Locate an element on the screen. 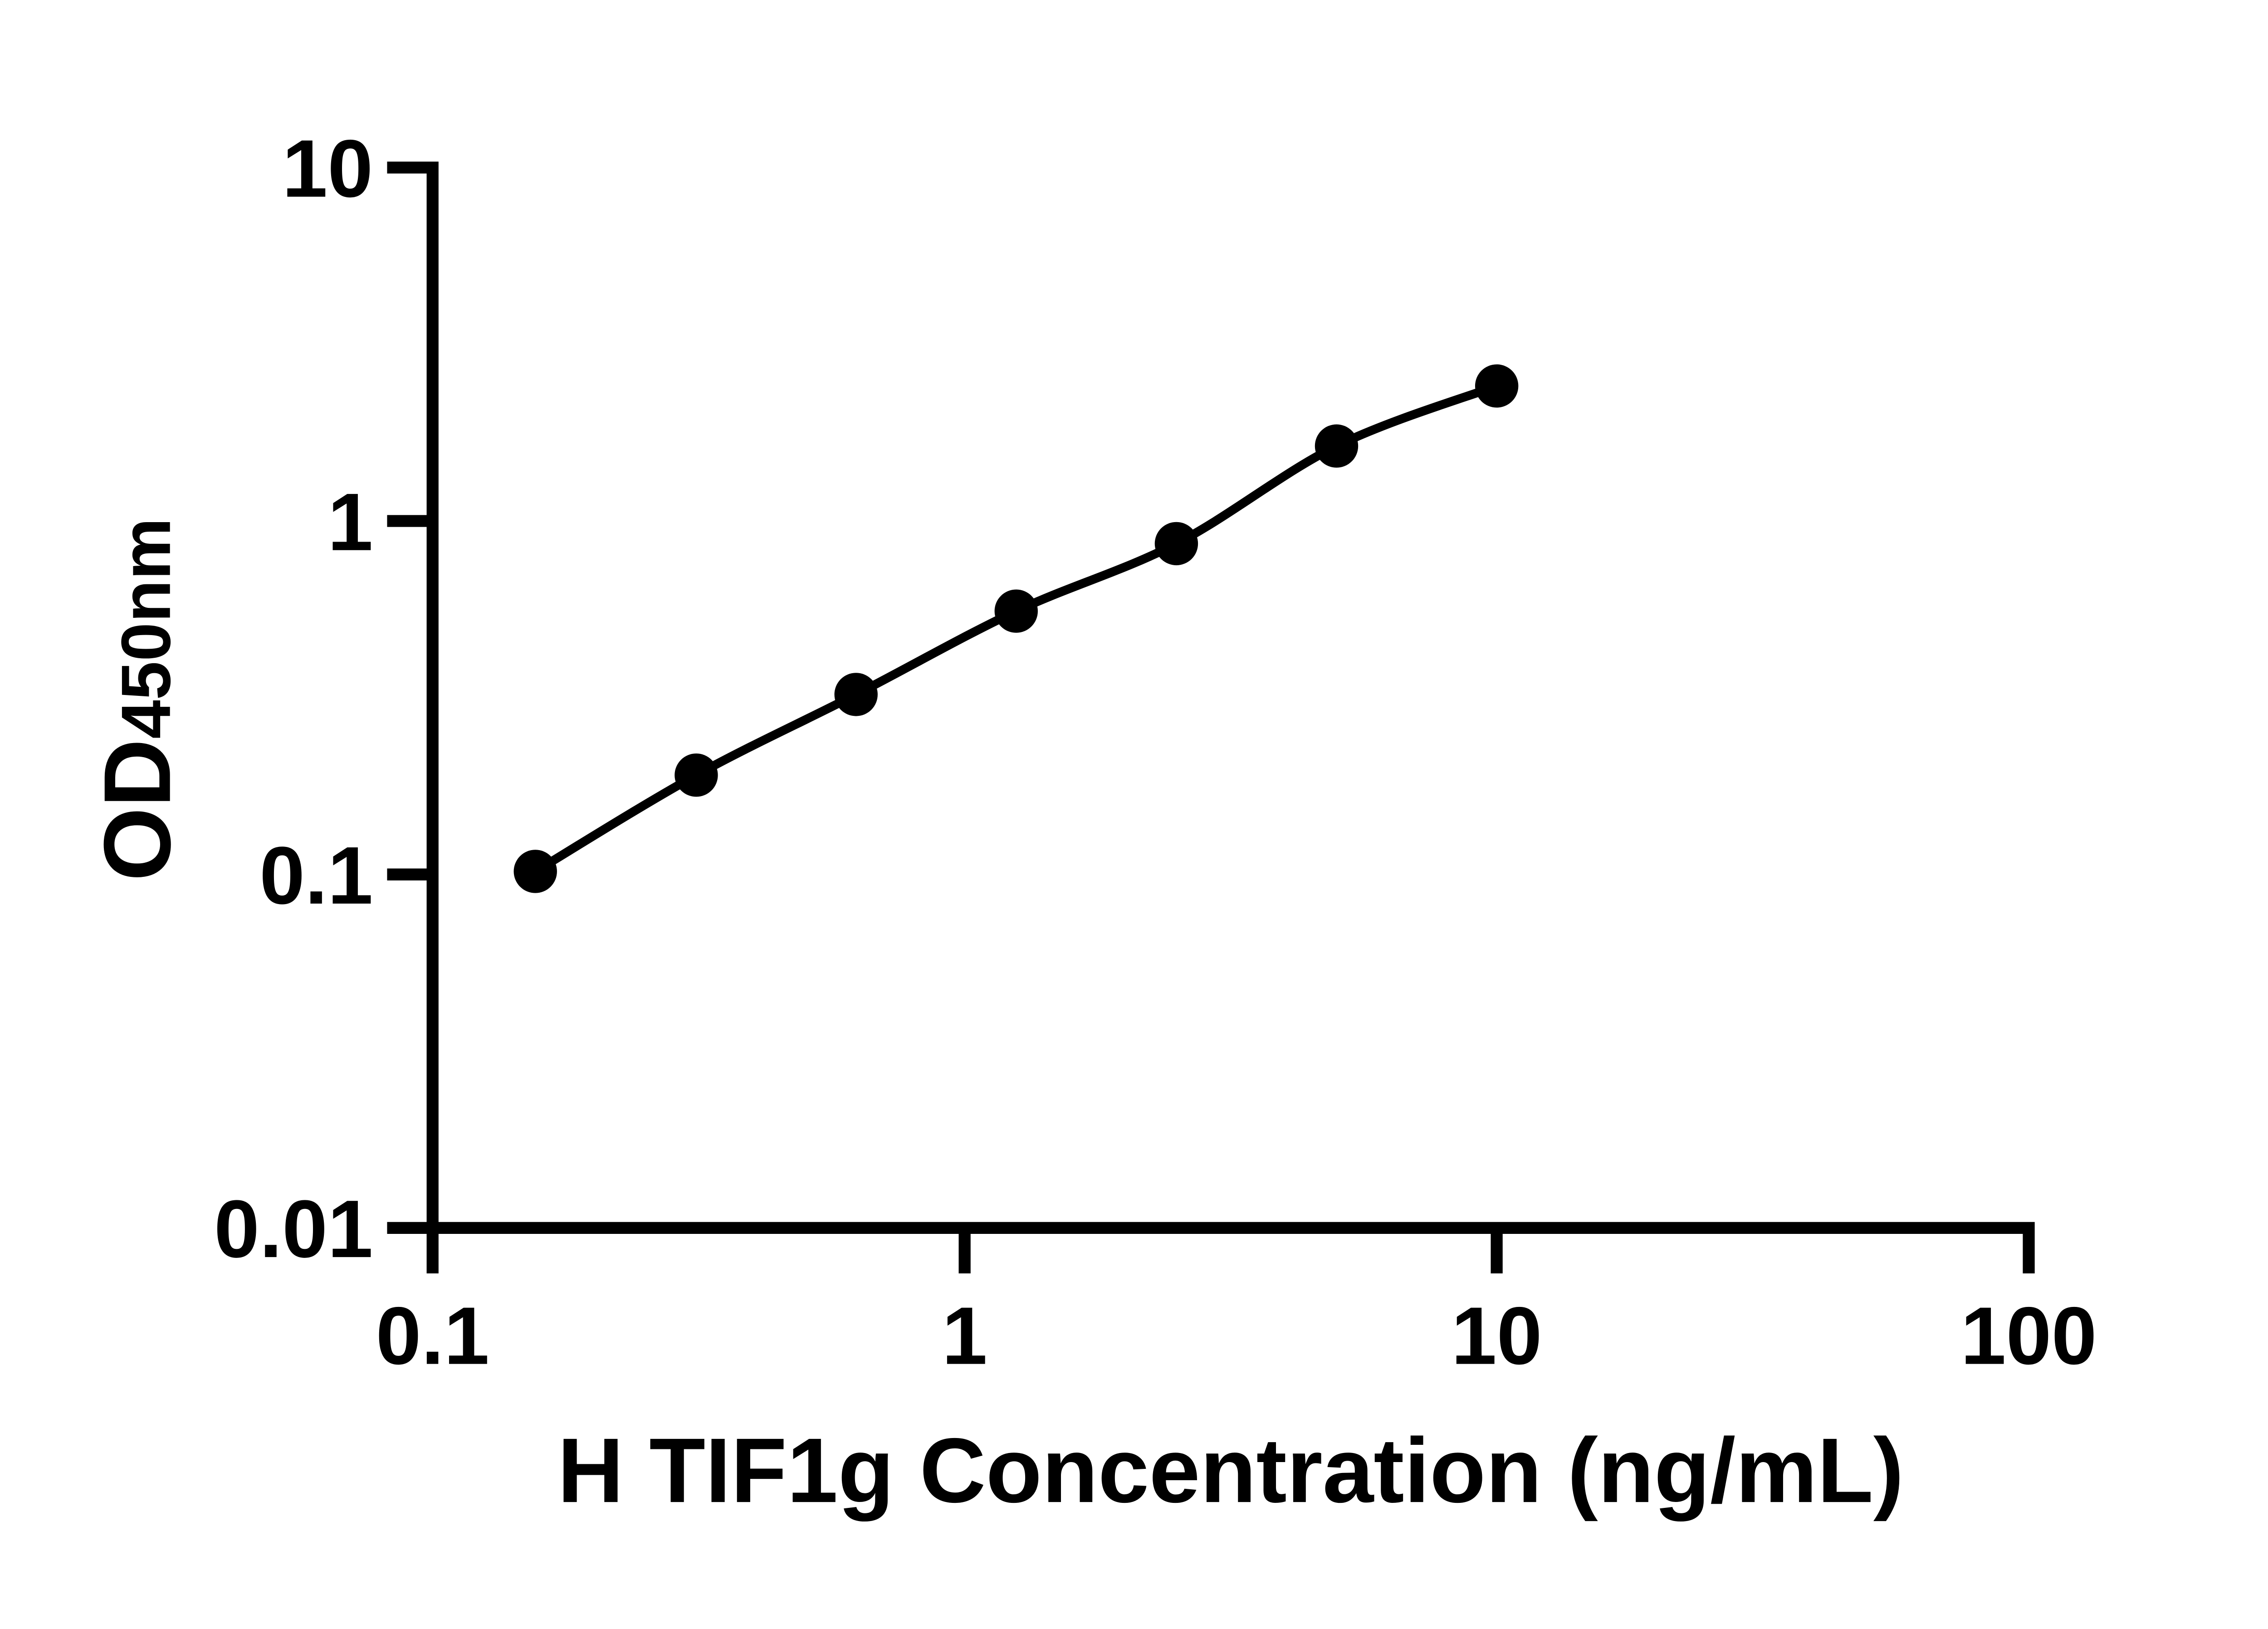  y-axis-title-main: OD is located at coordinates (138, 810).